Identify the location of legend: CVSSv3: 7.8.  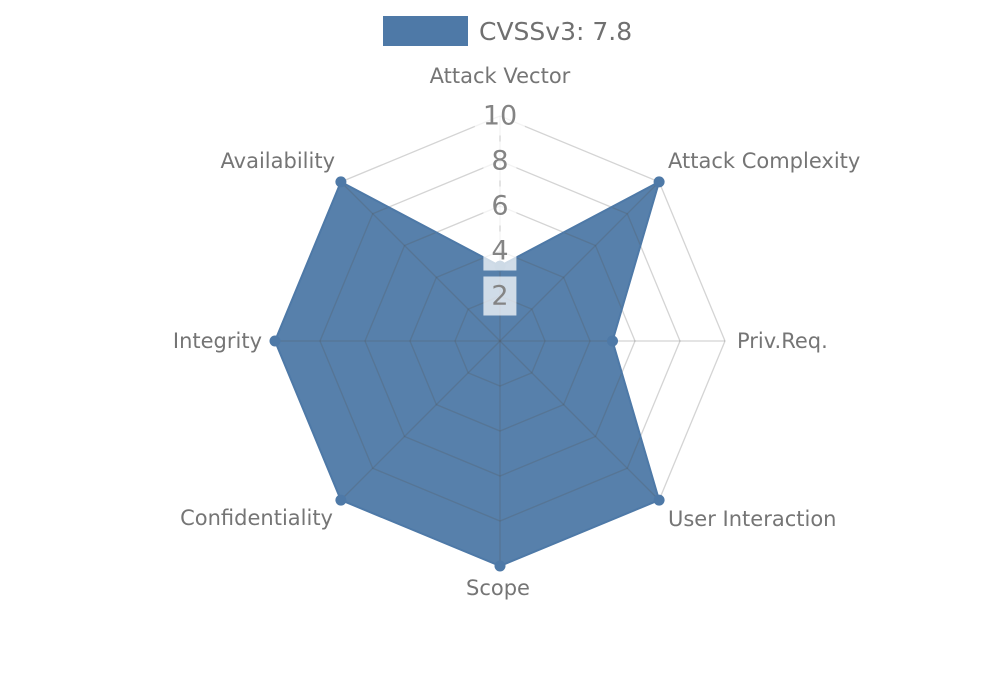
(507, 31).